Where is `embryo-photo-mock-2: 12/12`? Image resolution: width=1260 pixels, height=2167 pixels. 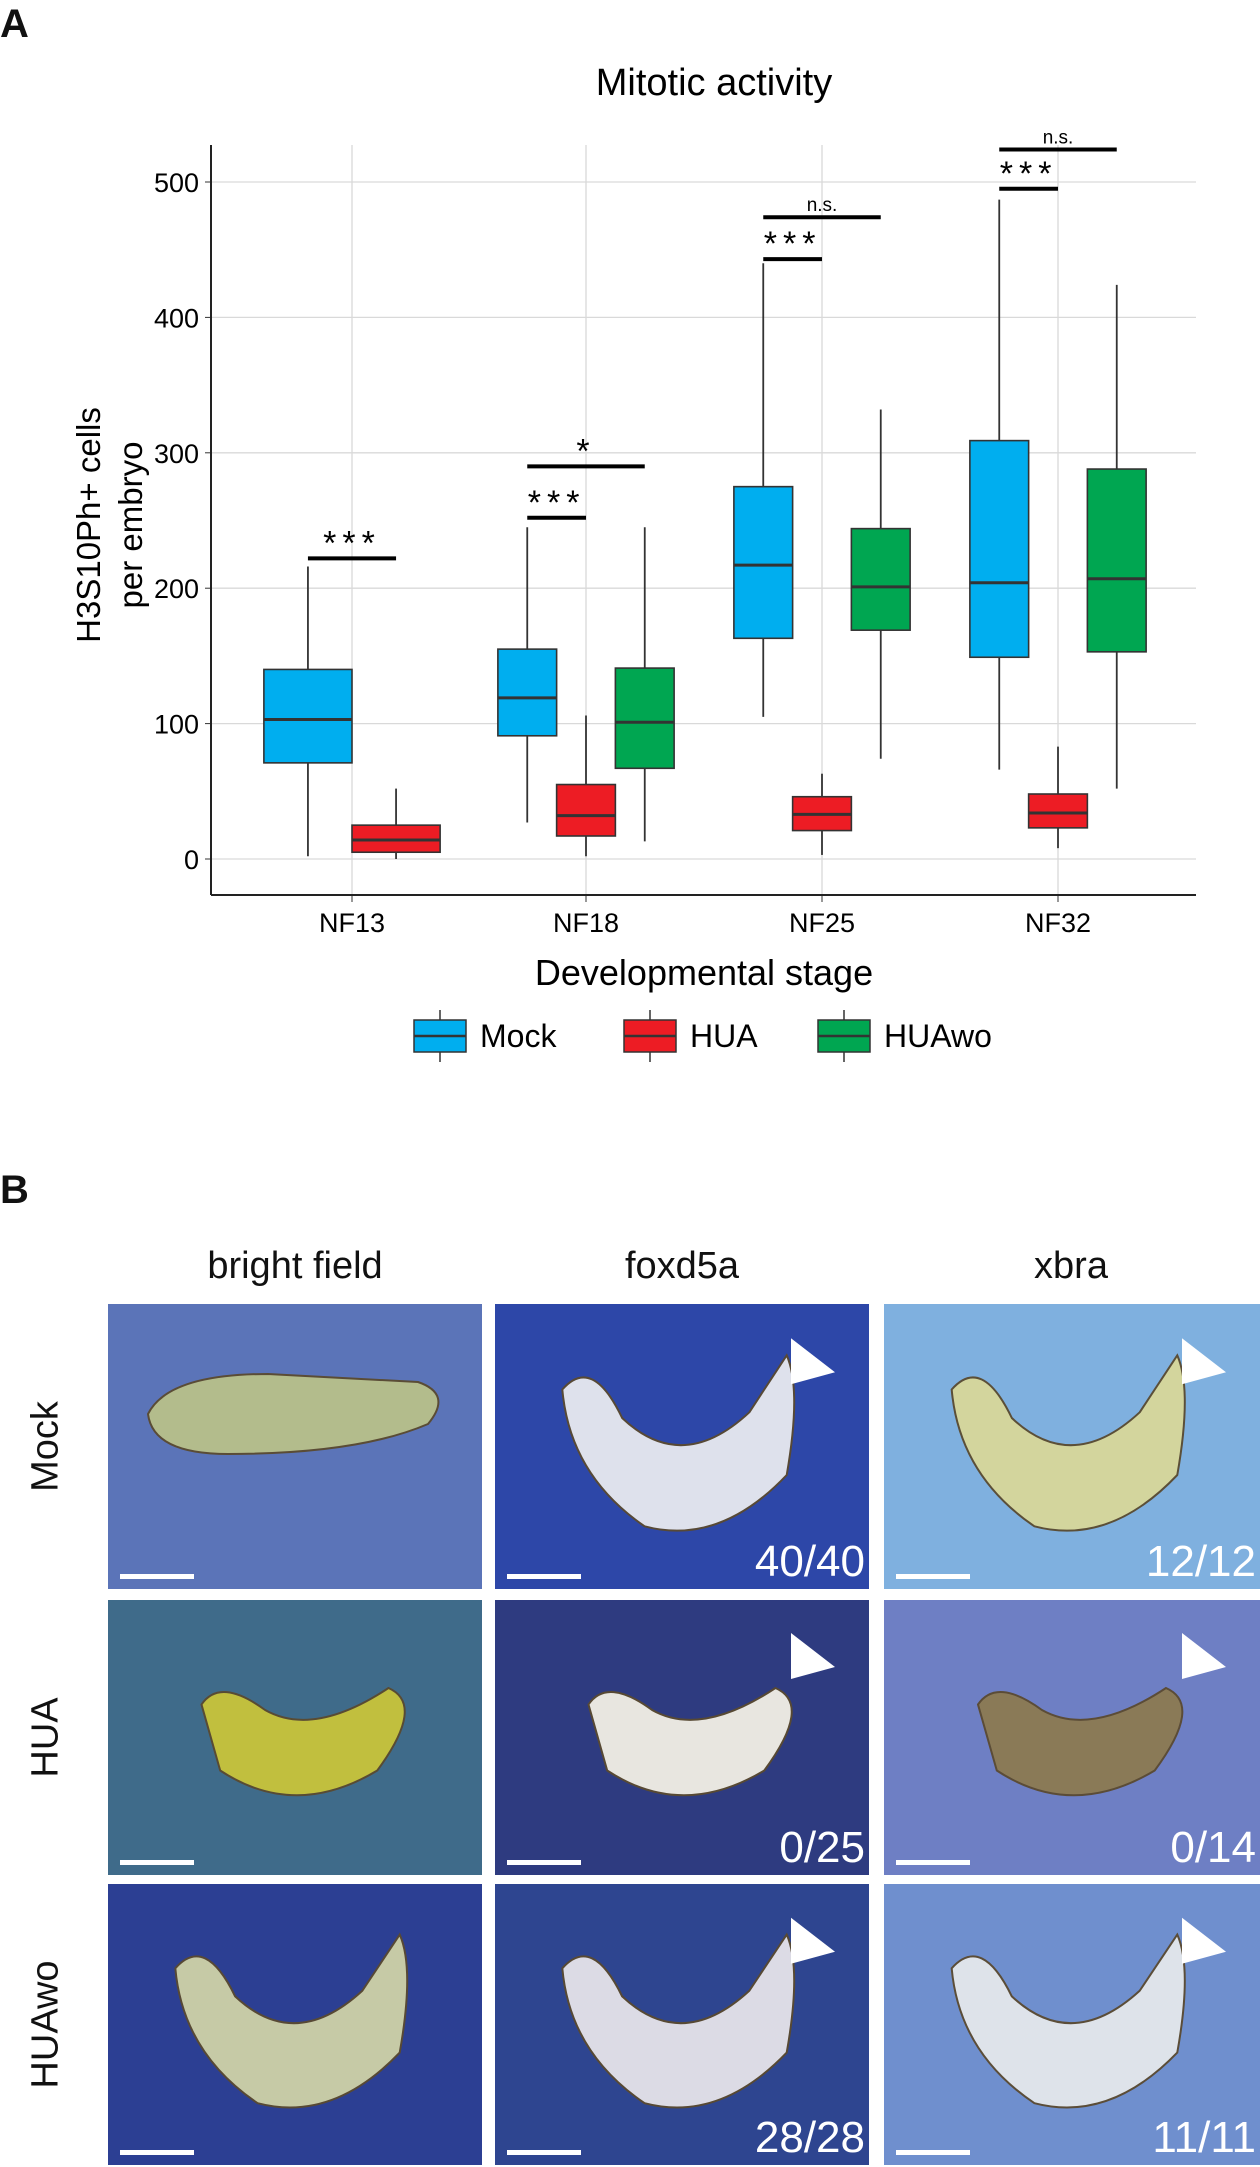 embryo-photo-mock-2: 12/12 is located at coordinates (1072, 1446).